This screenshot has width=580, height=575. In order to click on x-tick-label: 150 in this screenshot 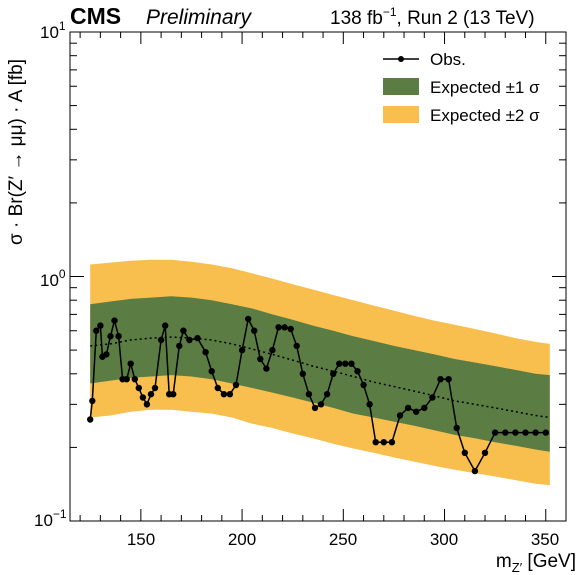, I will do `click(141, 539)`.